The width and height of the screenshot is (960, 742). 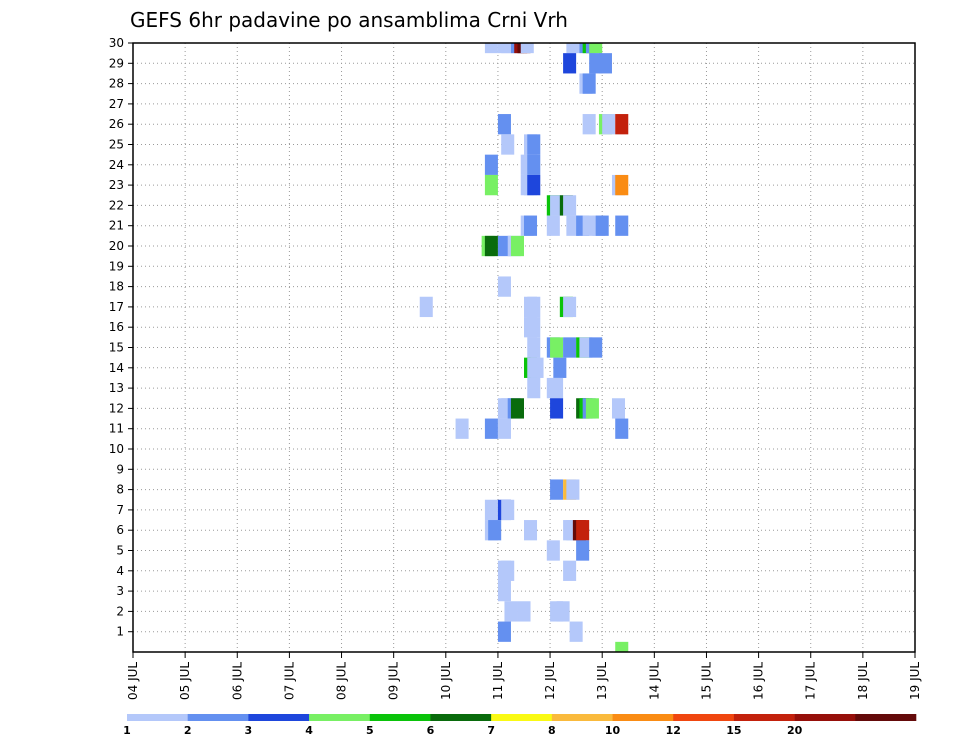 I want to click on y-tick-label: 16, so click(x=116, y=327).